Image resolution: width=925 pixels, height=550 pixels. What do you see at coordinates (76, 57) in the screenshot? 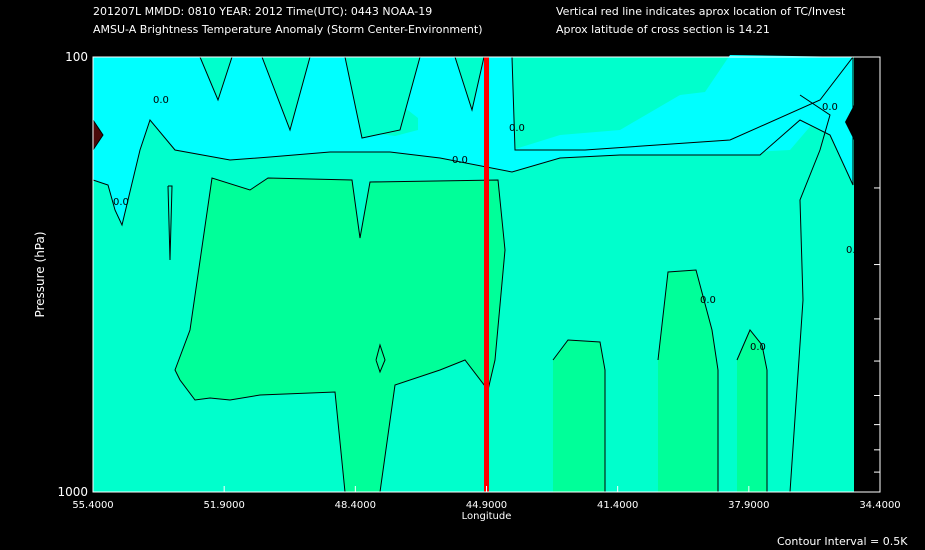
I see `y-tick-label: 100` at bounding box center [76, 57].